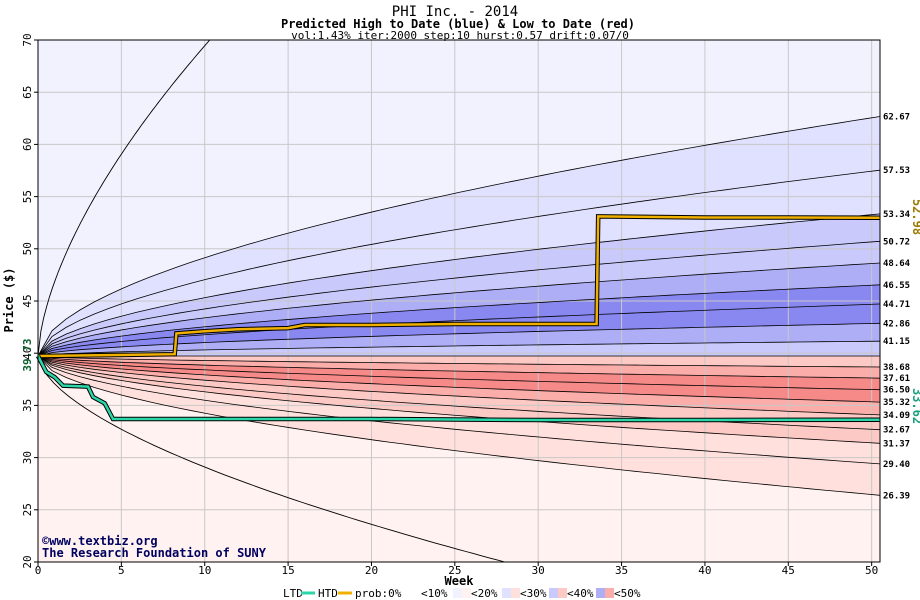 Image resolution: width=920 pixels, height=600 pixels. What do you see at coordinates (704, 570) in the screenshot?
I see `x-tick-label-40: 40` at bounding box center [704, 570].